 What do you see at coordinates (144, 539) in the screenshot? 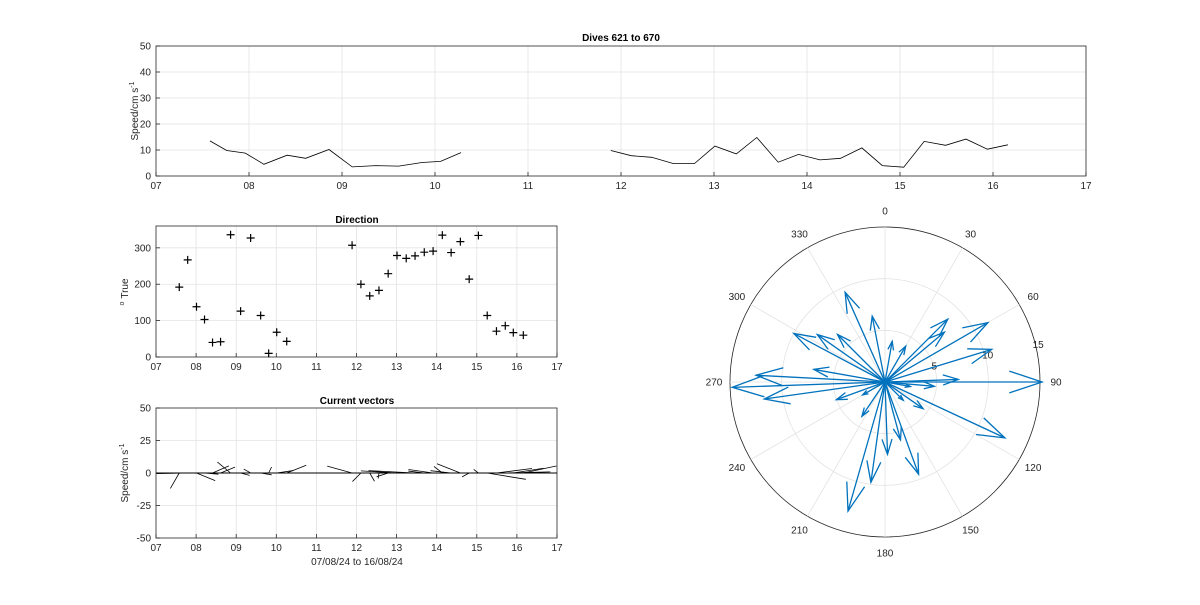
I see `vectors-ytick-label: -50` at bounding box center [144, 539].